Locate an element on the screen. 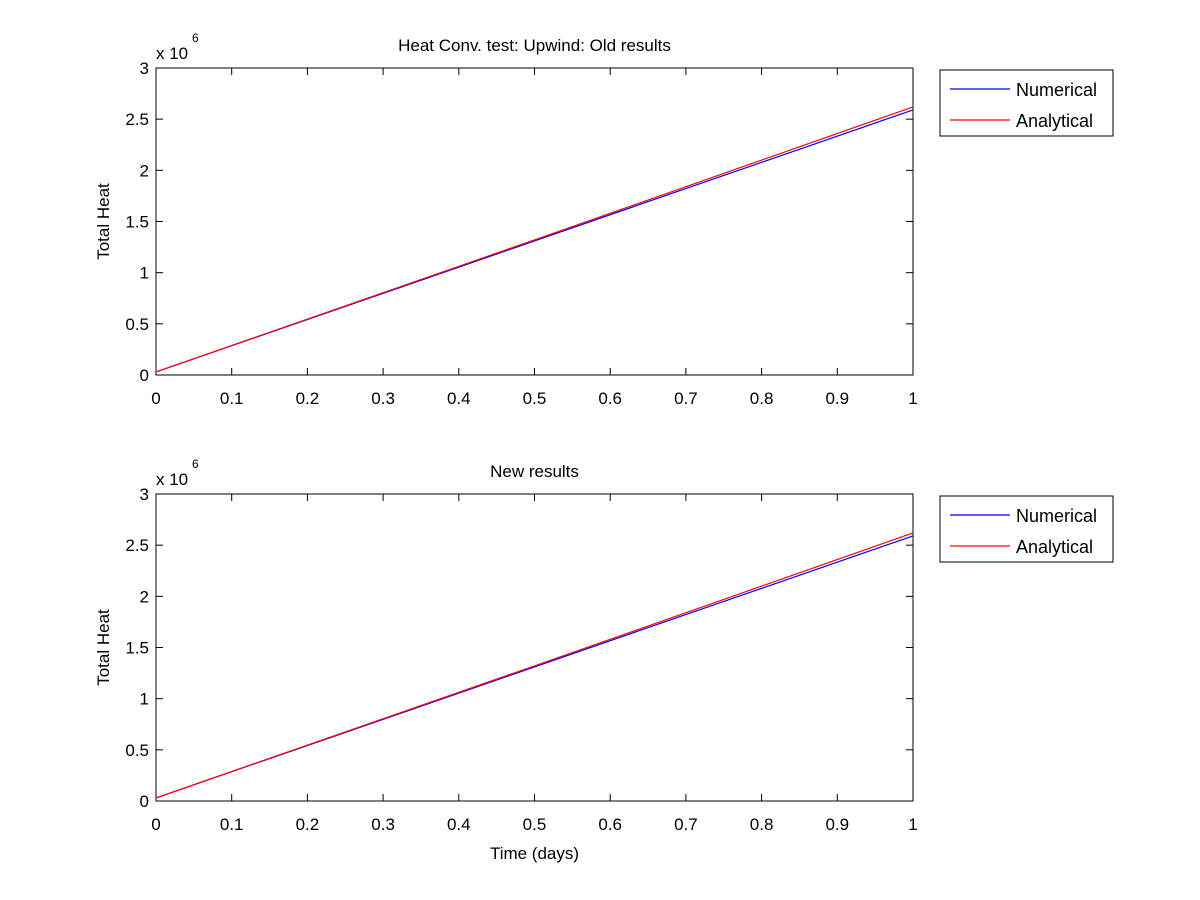 This screenshot has height=900, width=1200. plot-title: Heat Conv. test: Upwind: Old results is located at coordinates (534, 45).